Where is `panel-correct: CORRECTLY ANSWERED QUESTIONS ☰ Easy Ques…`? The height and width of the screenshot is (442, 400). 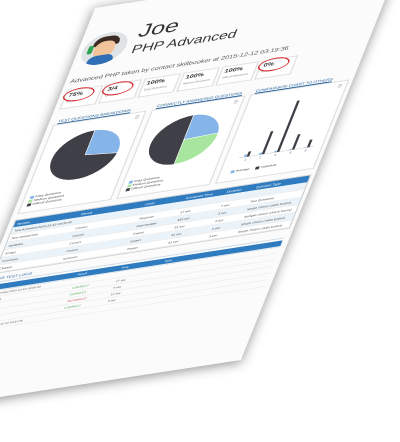 panel-correct: CORRECTLY ANSWERED QUESTIONS ☰ Easy Ques… is located at coordinates (181, 145).